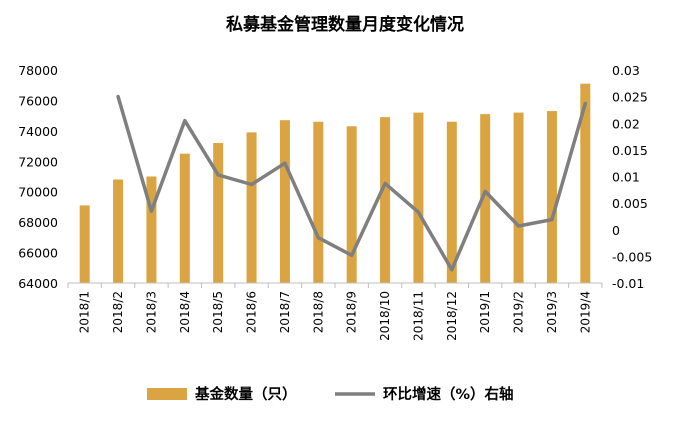 The height and width of the screenshot is (424, 700). I want to click on bar-2019/2, so click(518, 197).